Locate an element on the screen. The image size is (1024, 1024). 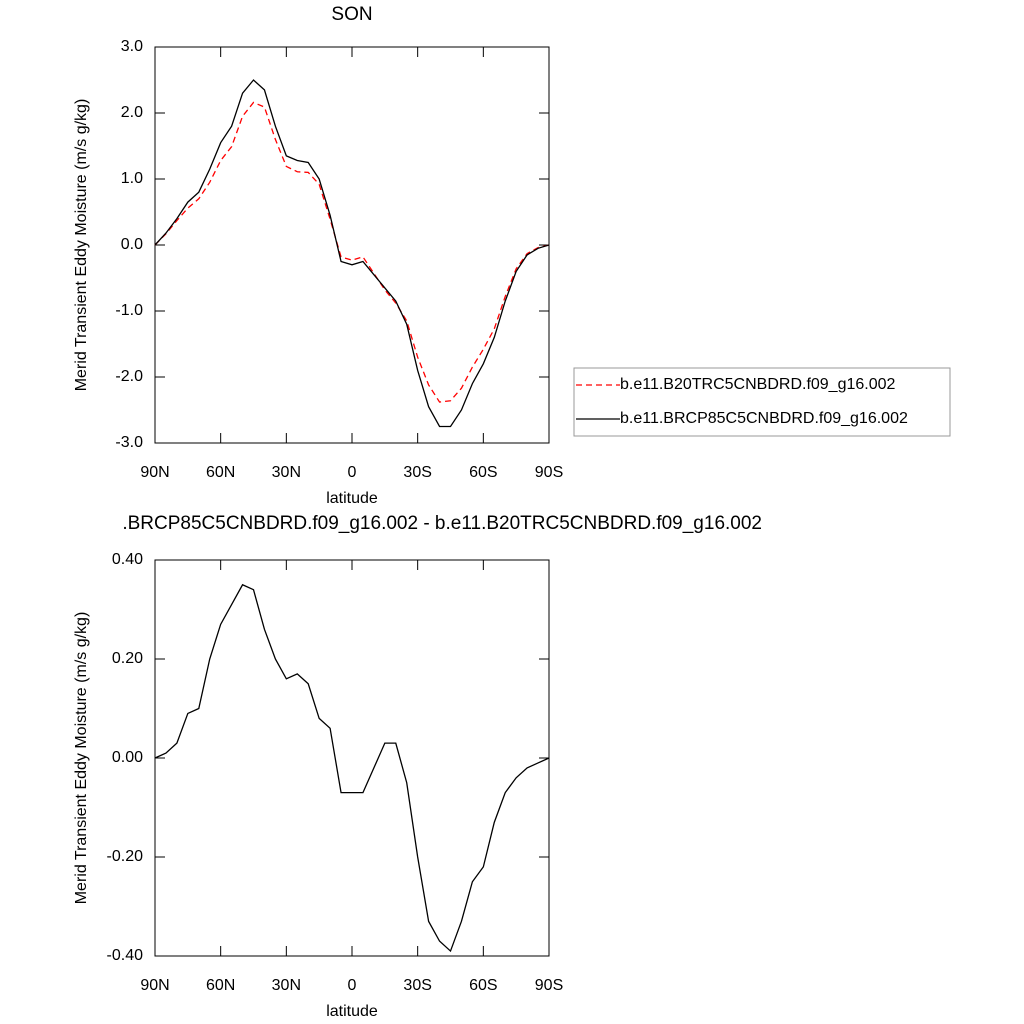
y-tick-label: -3.0 is located at coordinates (129, 442).